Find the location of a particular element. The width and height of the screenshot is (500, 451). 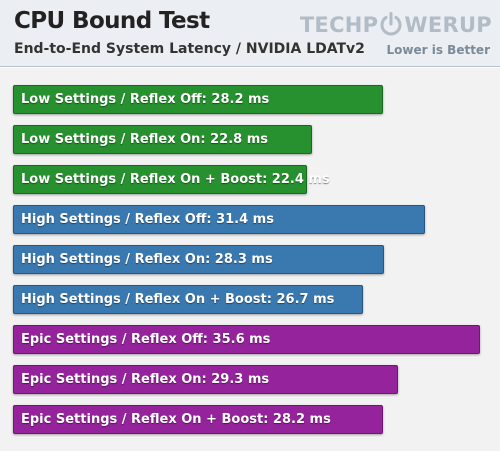

bar-label: High Settings / Reflex Off: 31.4 ms is located at coordinates (147, 219).